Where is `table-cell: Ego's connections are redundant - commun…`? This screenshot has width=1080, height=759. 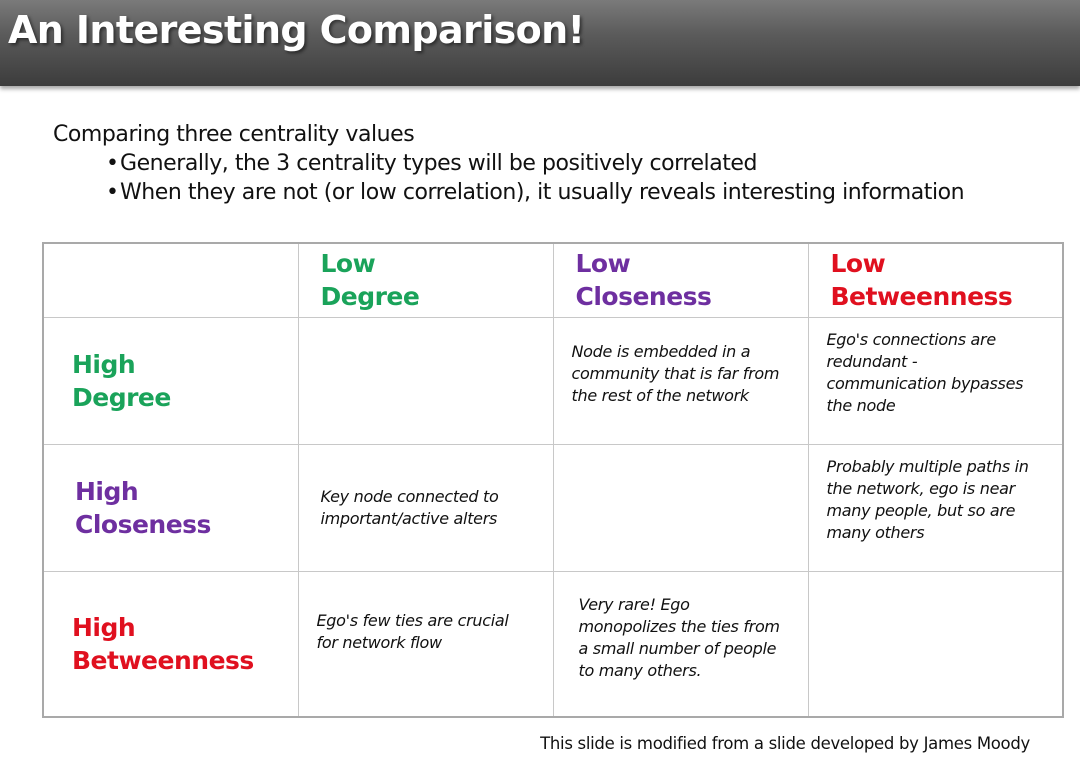 table-cell: Ego's connections are redundant - commun… is located at coordinates (935, 380).